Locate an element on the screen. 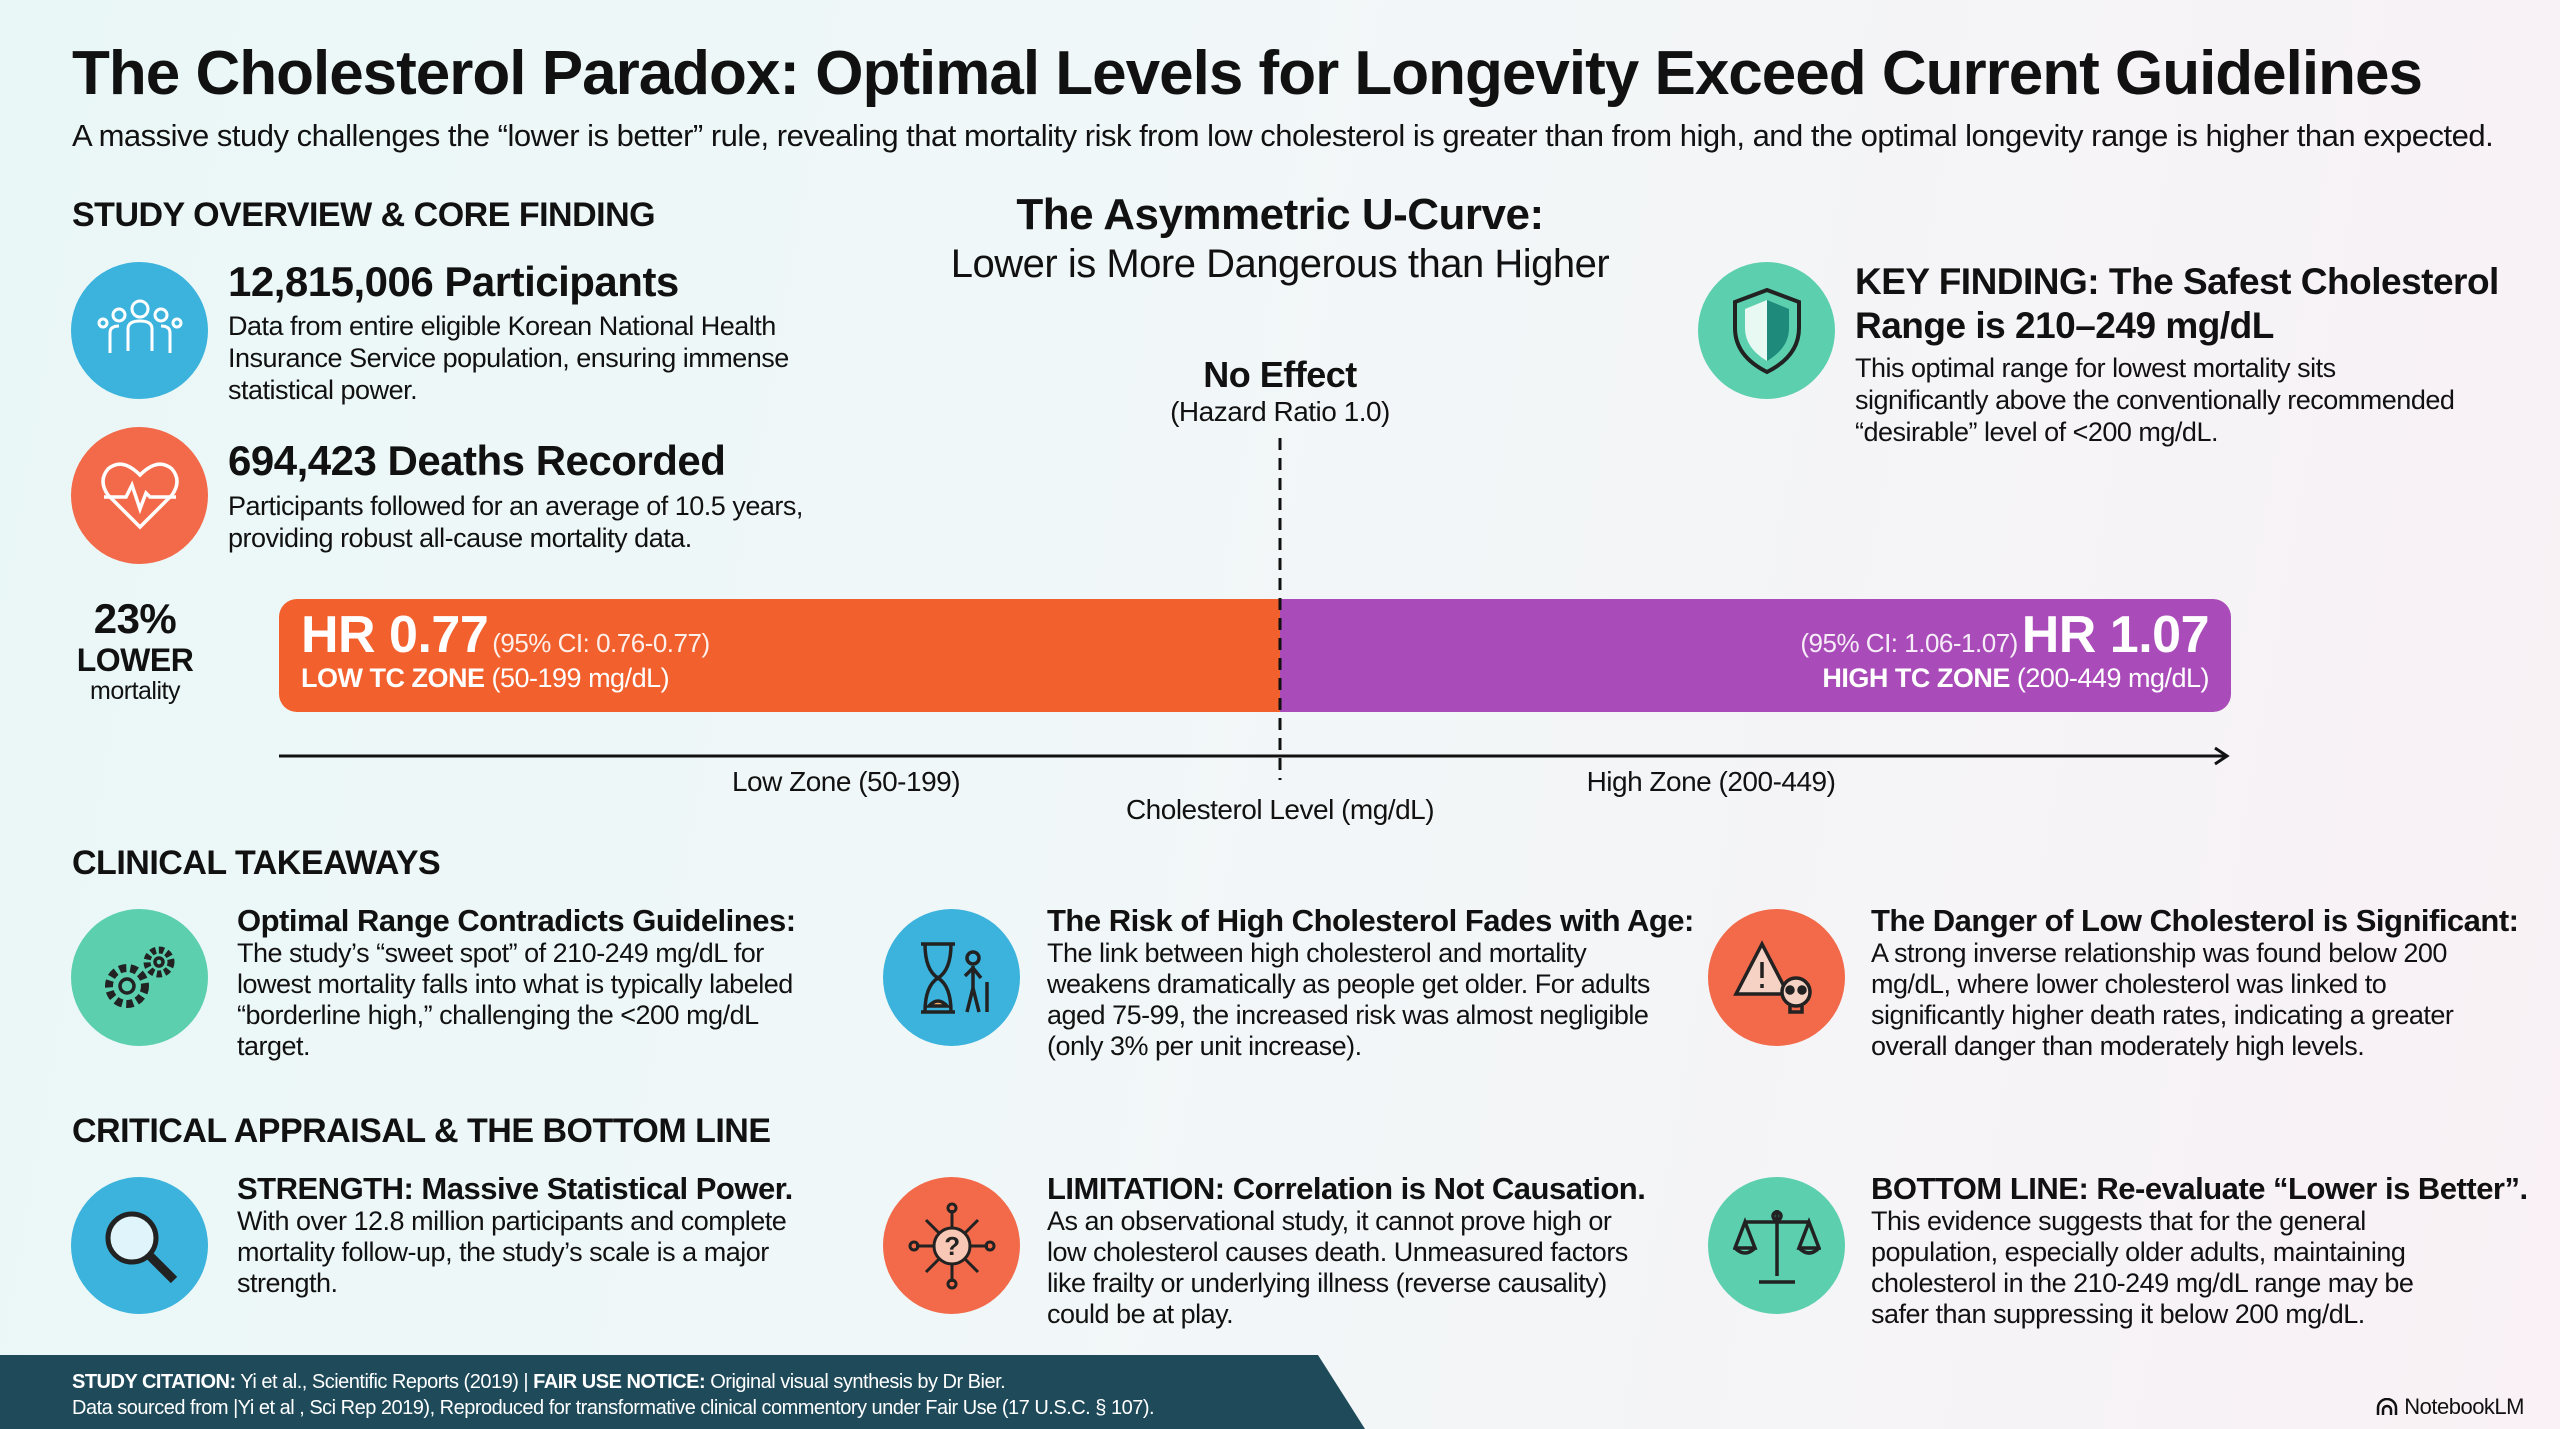 The width and height of the screenshot is (2560, 1429). appraisal-heading: CRITICAL APPRAISAL & THE BOTTOM LINE is located at coordinates (421, 1131).